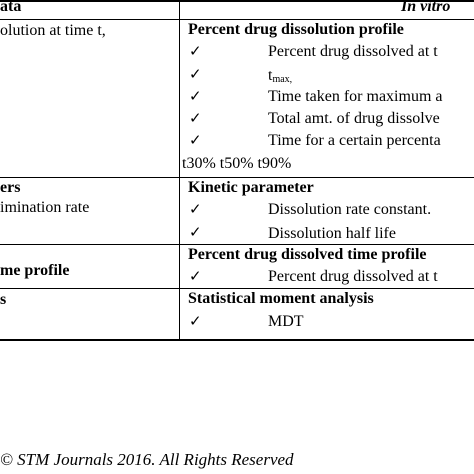  What do you see at coordinates (353, 51) in the screenshot?
I see `row1-item1: Percent drug dissolved at t` at bounding box center [353, 51].